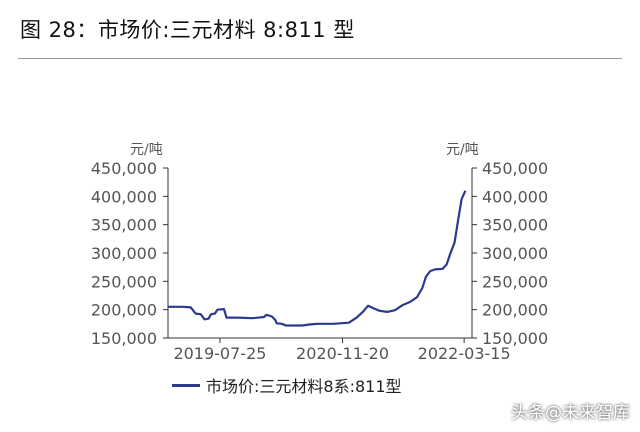 The image size is (640, 432). Describe the element at coordinates (124, 310) in the screenshot. I see `left-tick-label: 200,000` at that location.